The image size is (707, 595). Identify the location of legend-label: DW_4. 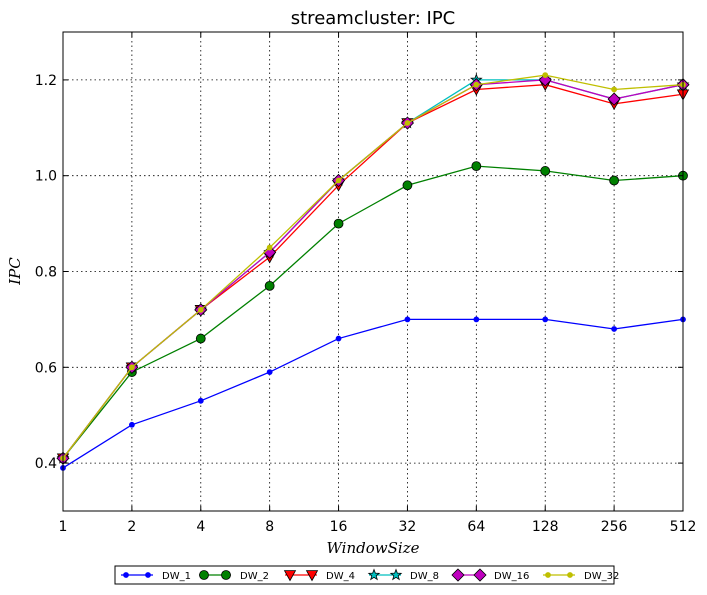
(340, 576).